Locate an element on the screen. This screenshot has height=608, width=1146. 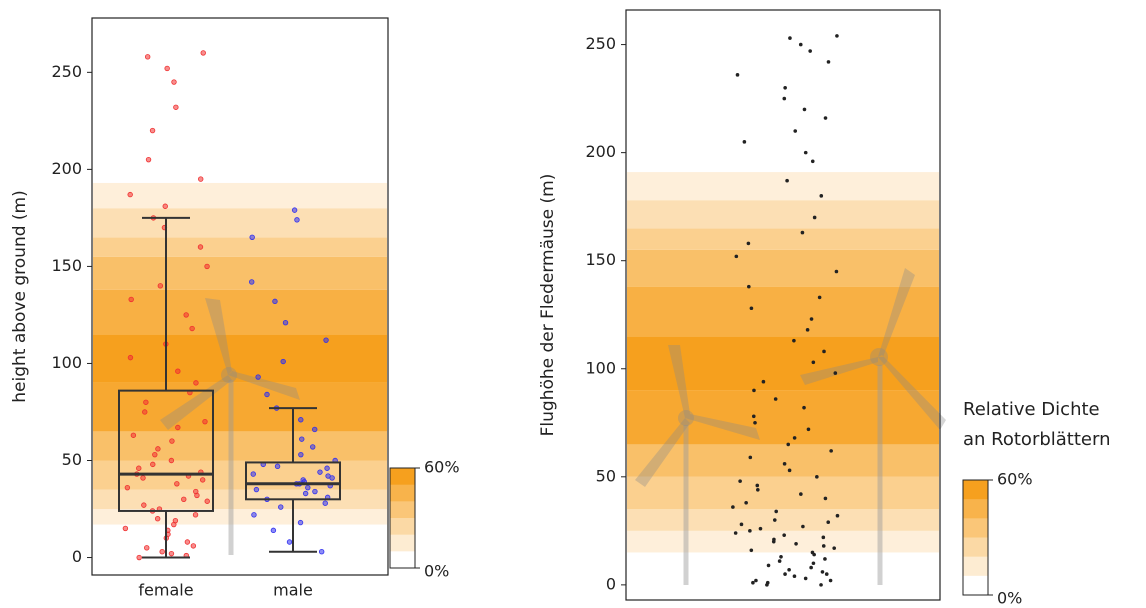
legend-title: an Rotorblättern is located at coordinates (1036, 439).